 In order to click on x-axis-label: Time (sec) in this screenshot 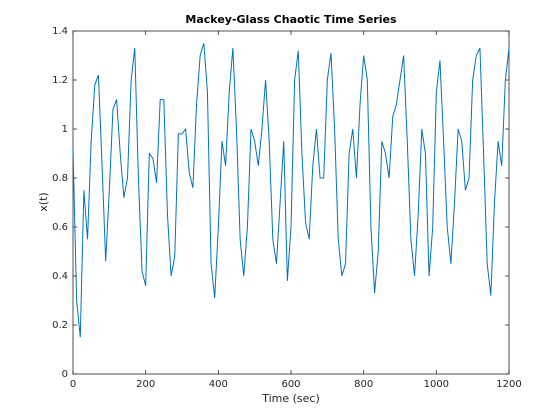, I will do `click(290, 398)`.